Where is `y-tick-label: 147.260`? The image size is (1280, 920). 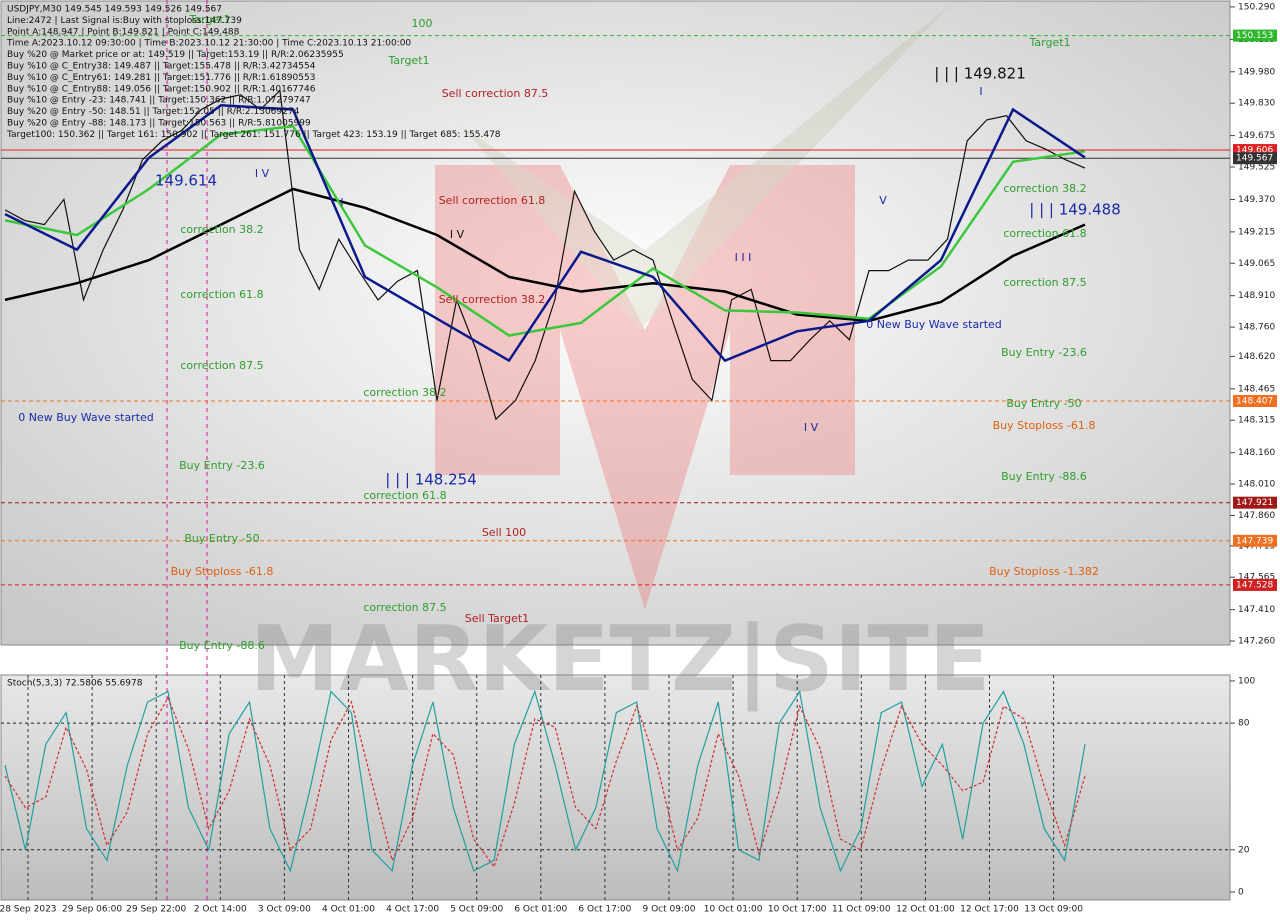 y-tick-label: 147.260 is located at coordinates (1256, 642).